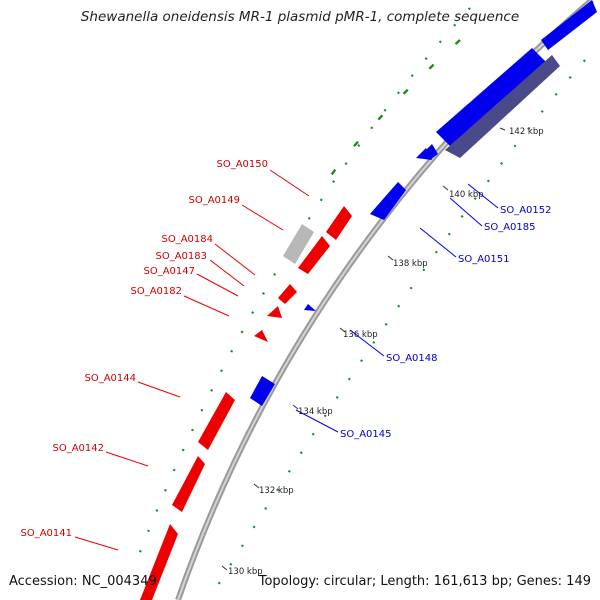 The width and height of the screenshot is (600, 600). What do you see at coordinates (388, 201) in the screenshot?
I see `gene-arrow-so-a0151` at bounding box center [388, 201].